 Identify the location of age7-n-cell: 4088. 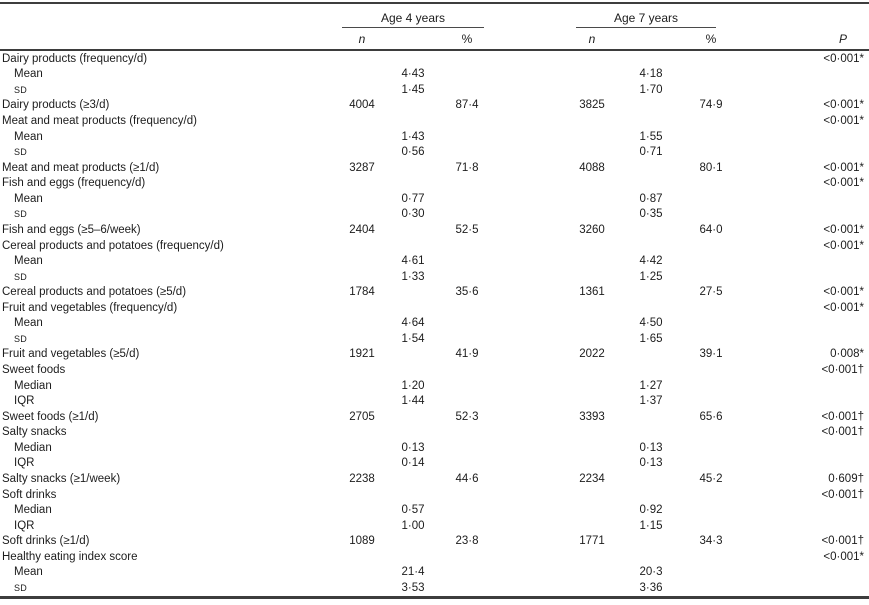
(592, 167).